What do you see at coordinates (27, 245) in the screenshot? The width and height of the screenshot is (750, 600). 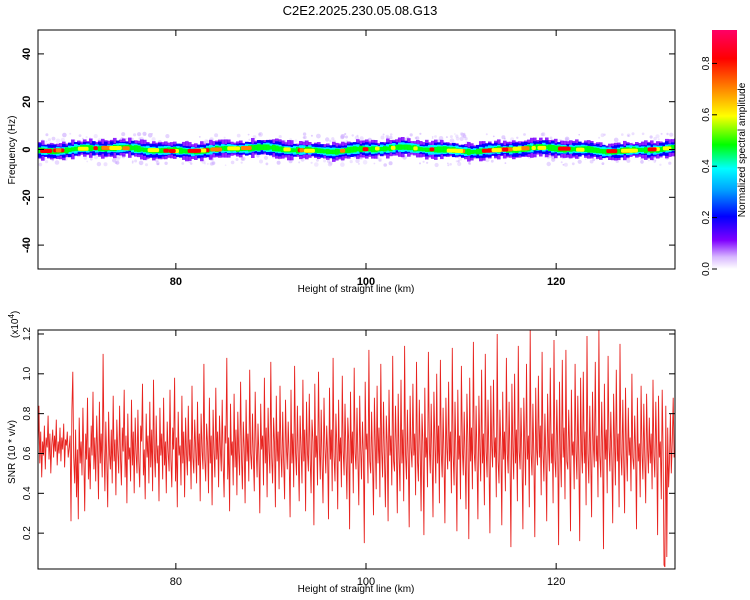 I see `y-tick-label: -40` at bounding box center [27, 245].